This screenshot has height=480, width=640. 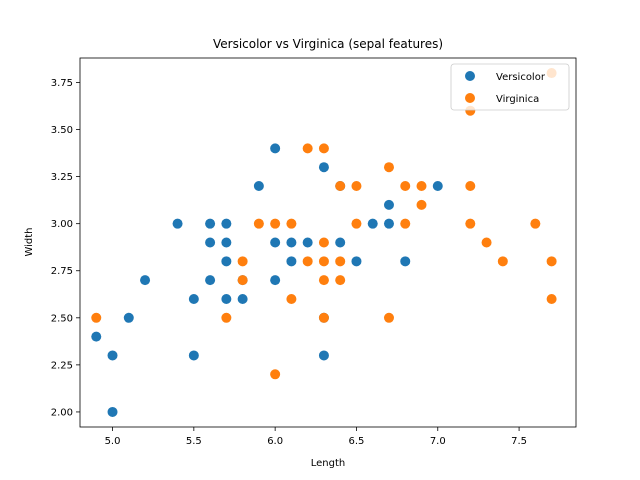 I want to click on x-axis-ticks: 5.0 5.5 6.0 6.5 7.0 7.5, so click(x=316, y=437).